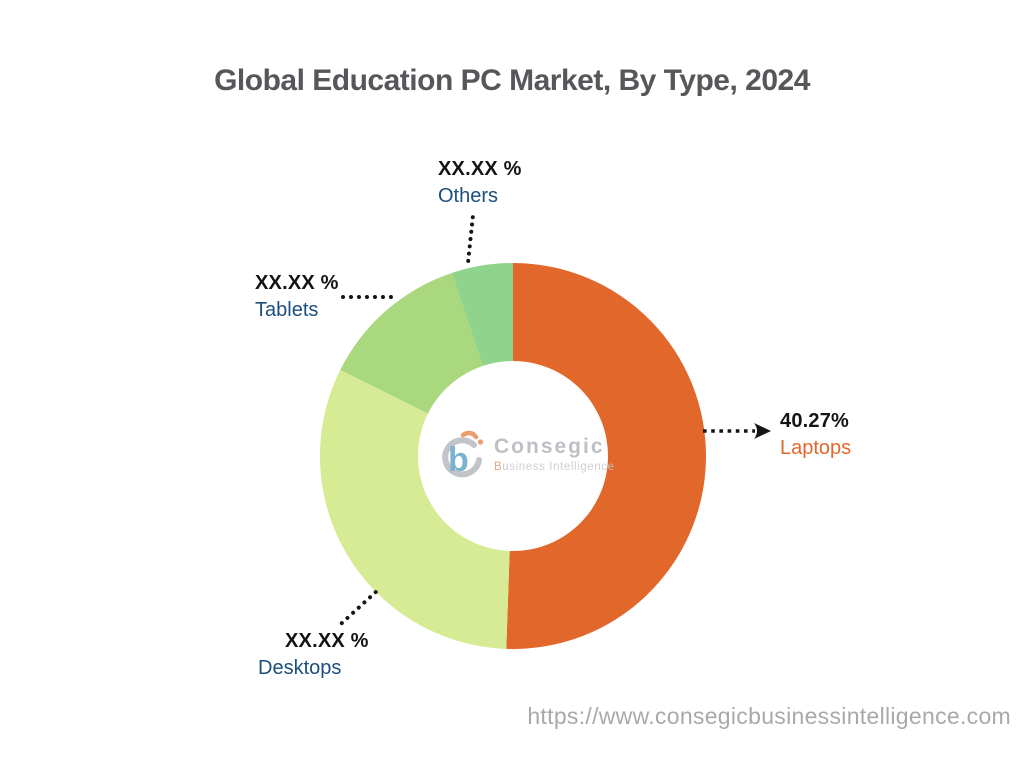 This screenshot has width=1024, height=768. I want to click on tablets-leader-line, so click(367, 297).